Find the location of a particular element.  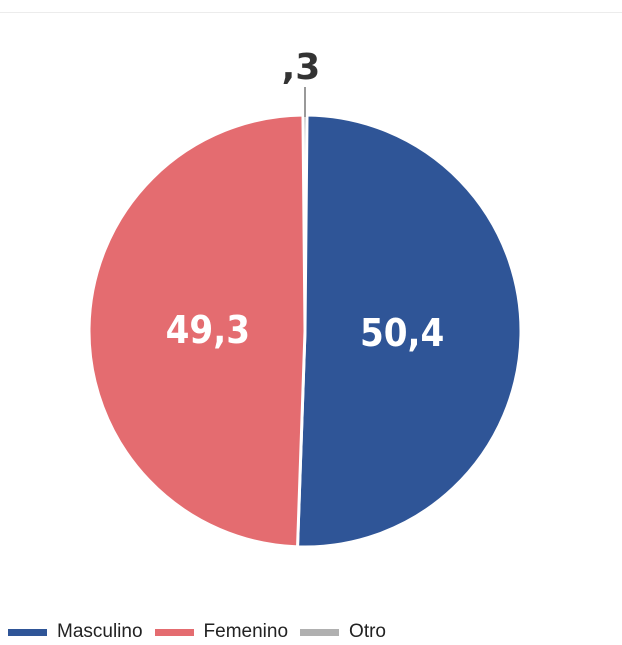

legend-item-masculino: Masculino is located at coordinates (75, 632).